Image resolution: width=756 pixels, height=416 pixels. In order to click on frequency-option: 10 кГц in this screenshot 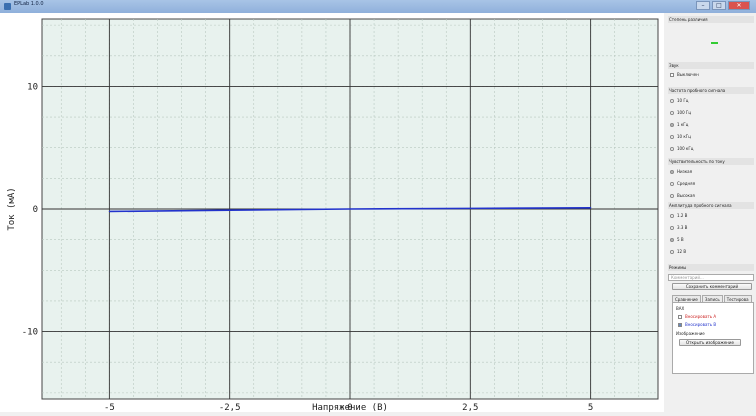, I will do `click(680, 136)`.